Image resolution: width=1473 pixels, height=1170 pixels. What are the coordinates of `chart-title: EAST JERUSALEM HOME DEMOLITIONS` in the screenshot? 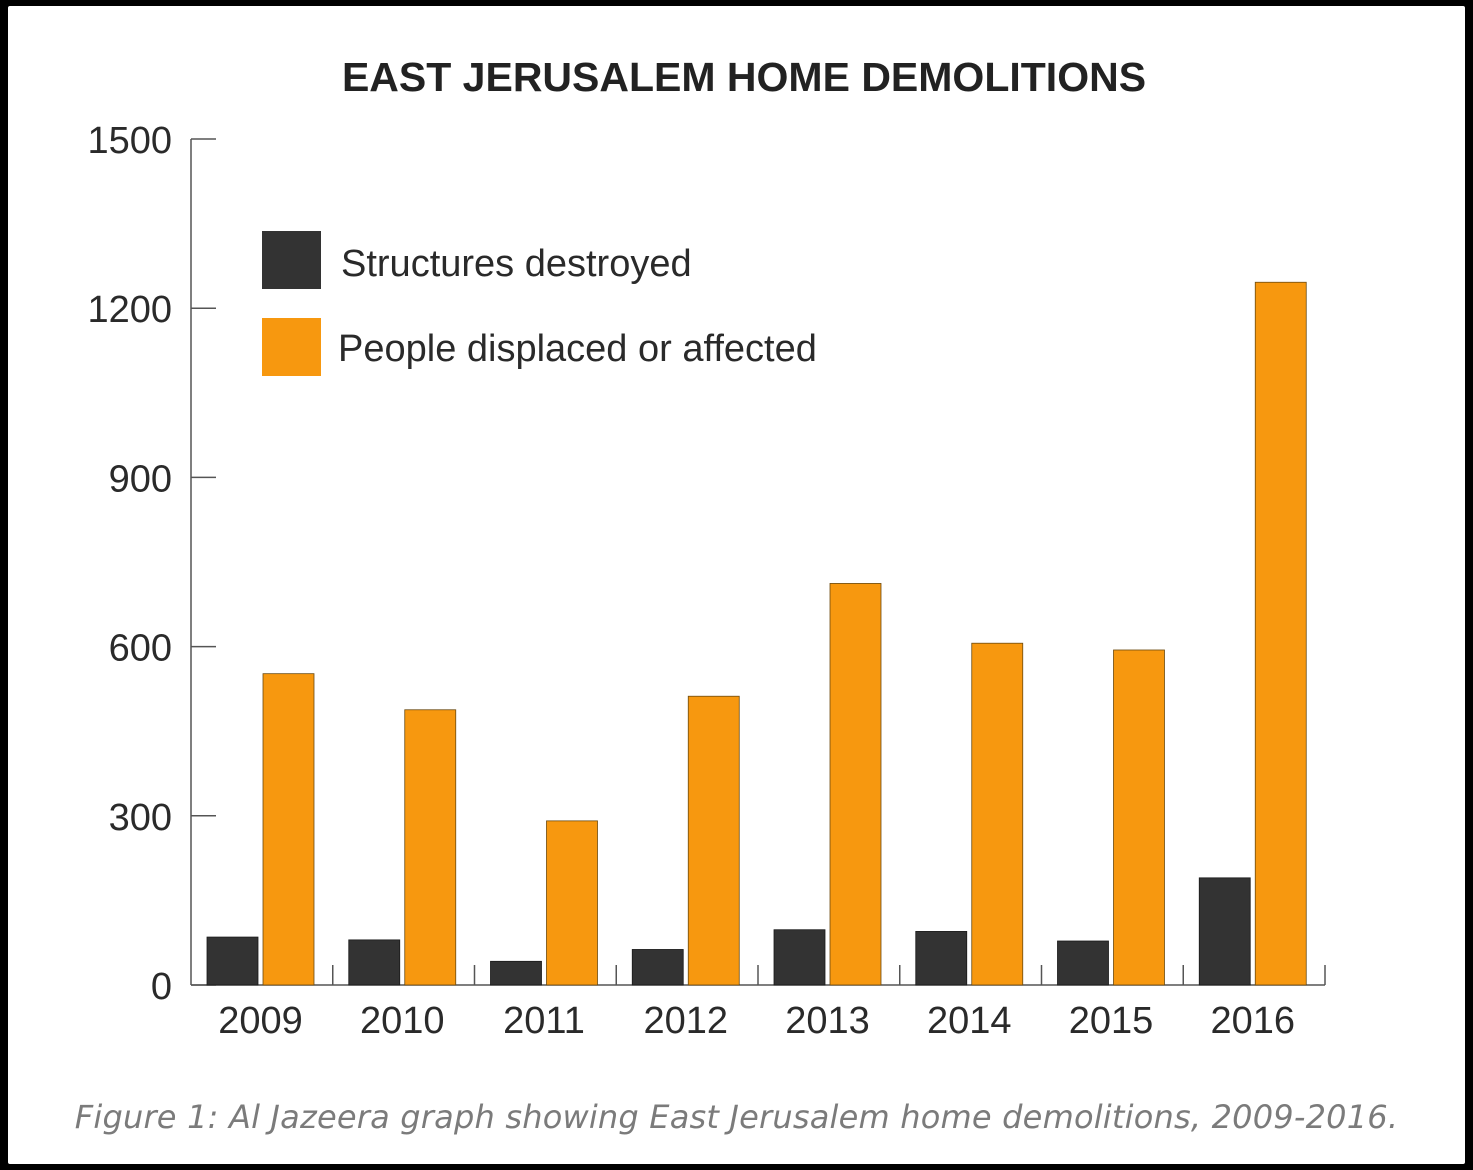 It's located at (744, 77).